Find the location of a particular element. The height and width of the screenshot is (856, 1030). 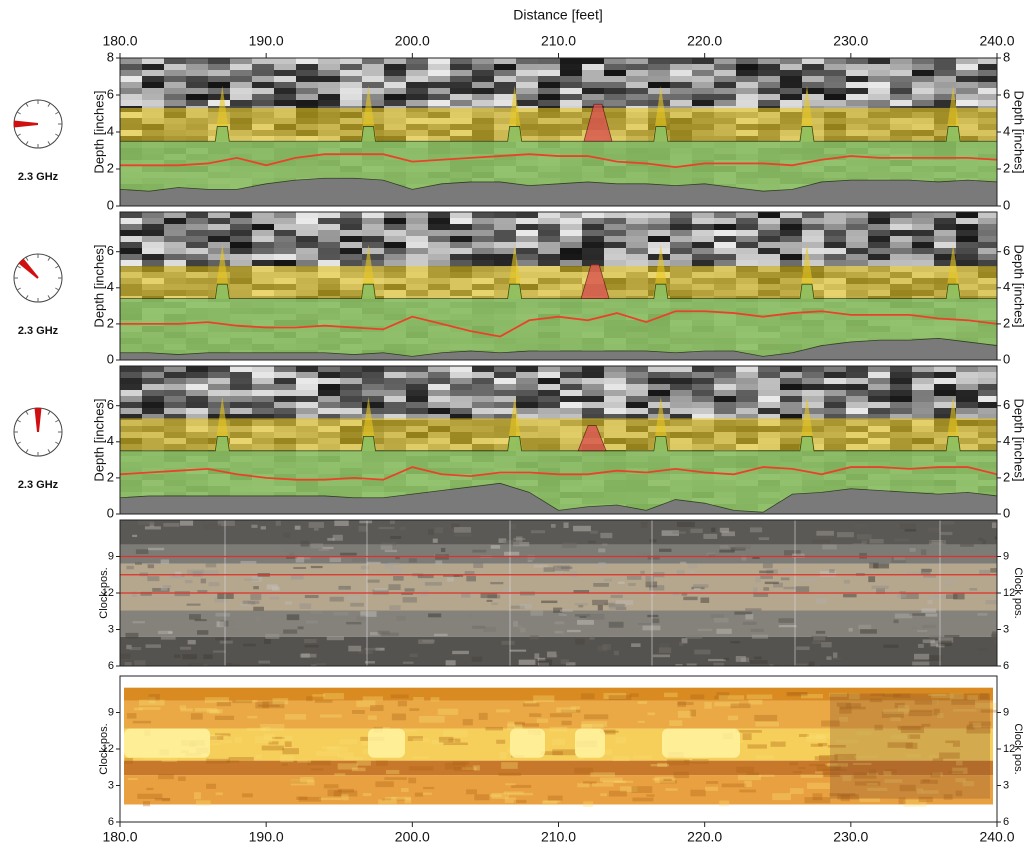

y-tick-label-right: 2 is located at coordinates (1006, 167).